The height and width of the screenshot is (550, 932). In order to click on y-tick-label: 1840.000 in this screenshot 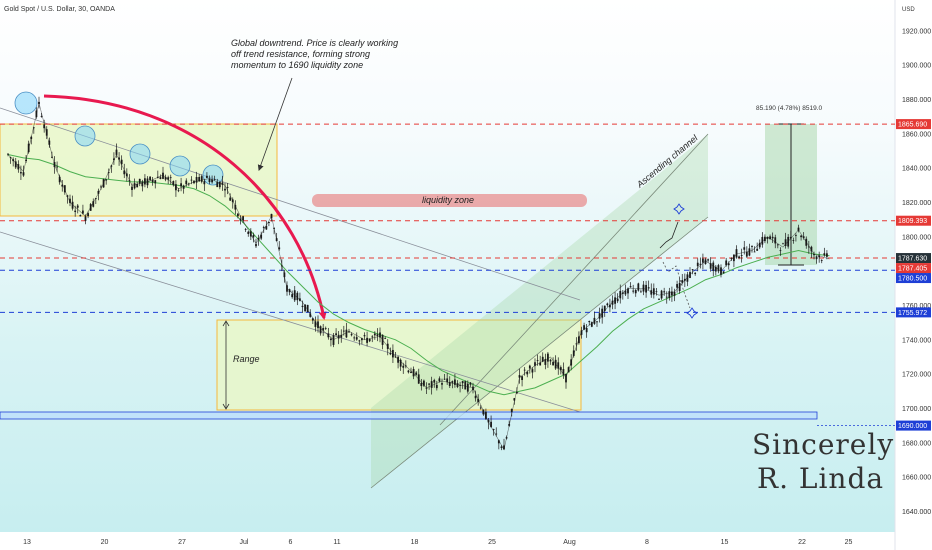, I will do `click(916, 169)`.